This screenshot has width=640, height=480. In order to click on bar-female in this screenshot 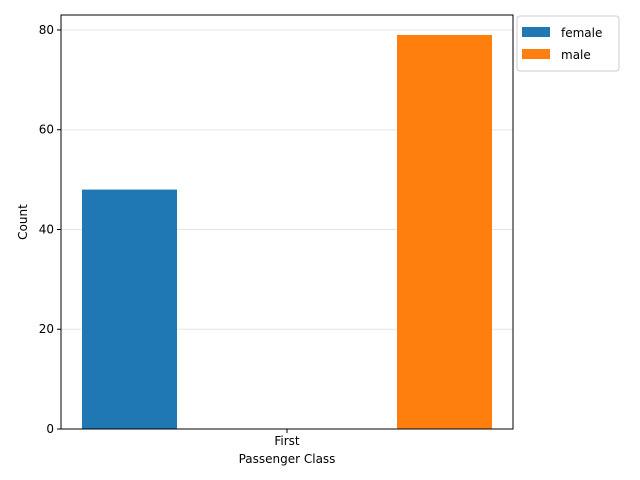, I will do `click(129, 309)`.